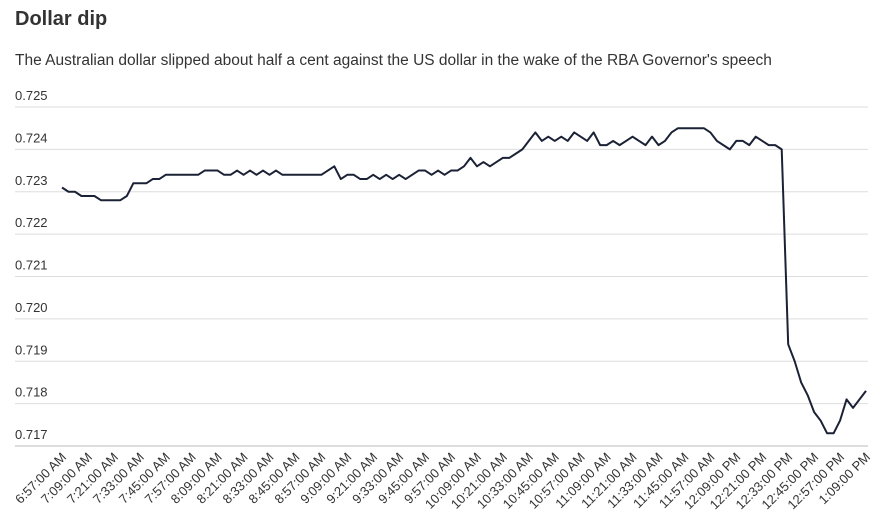 The image size is (889, 525). I want to click on y-tick-label: 0.724, so click(31, 137).